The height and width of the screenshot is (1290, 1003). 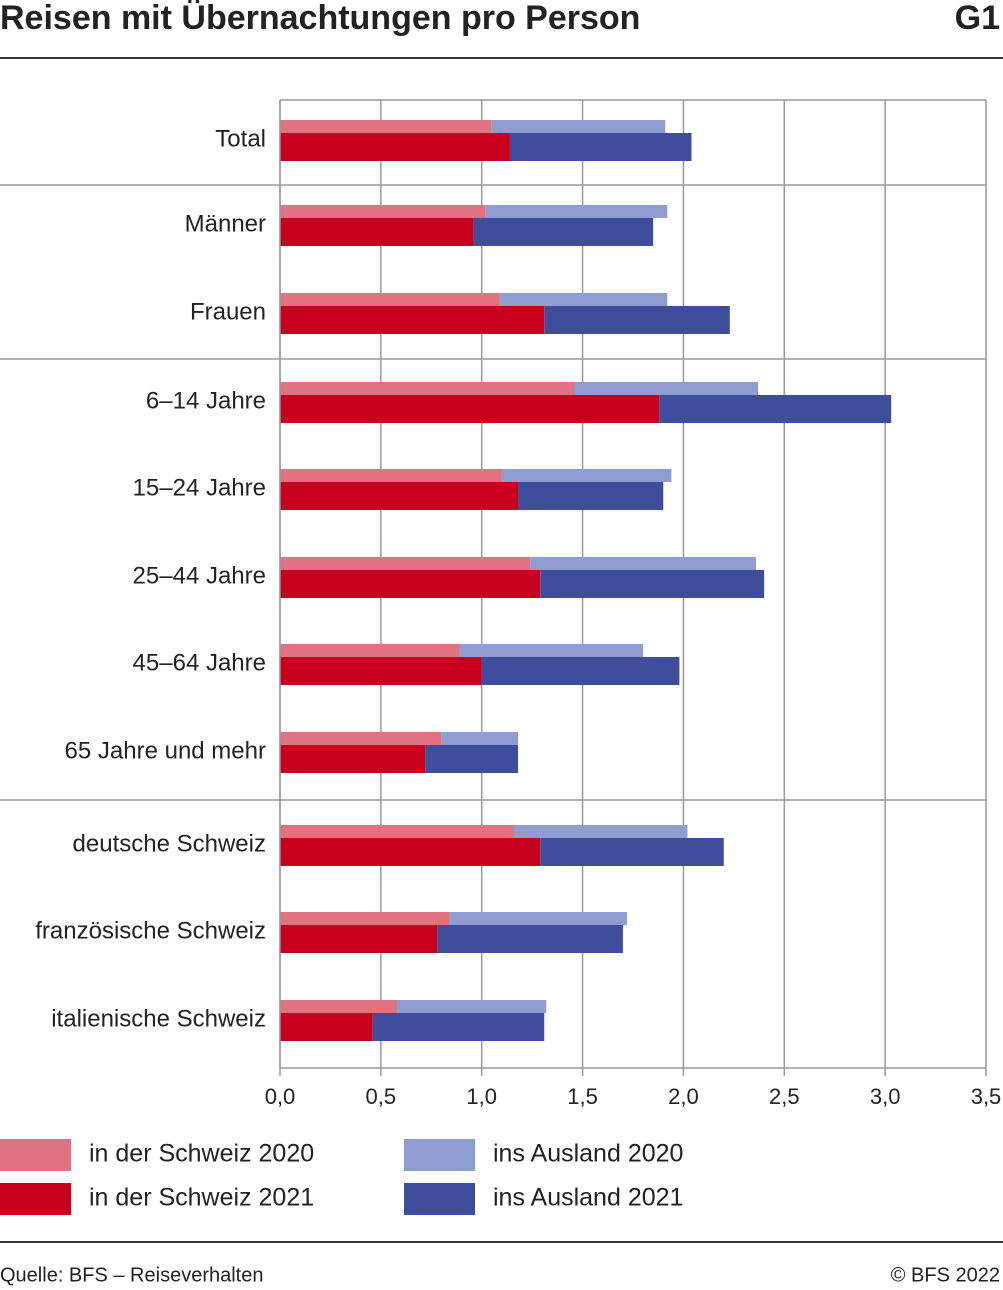 I want to click on category-label: Total, so click(x=240, y=138).